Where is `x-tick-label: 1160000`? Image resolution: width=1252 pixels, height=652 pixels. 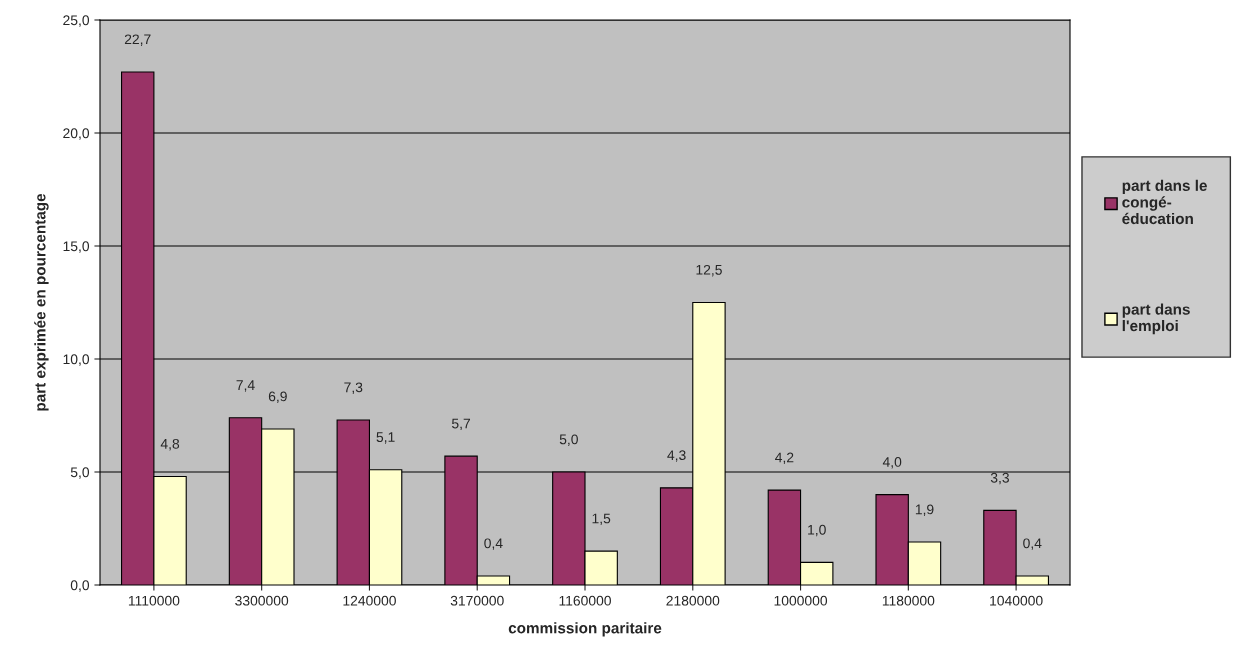
x-tick-label: 1160000 is located at coordinates (585, 600).